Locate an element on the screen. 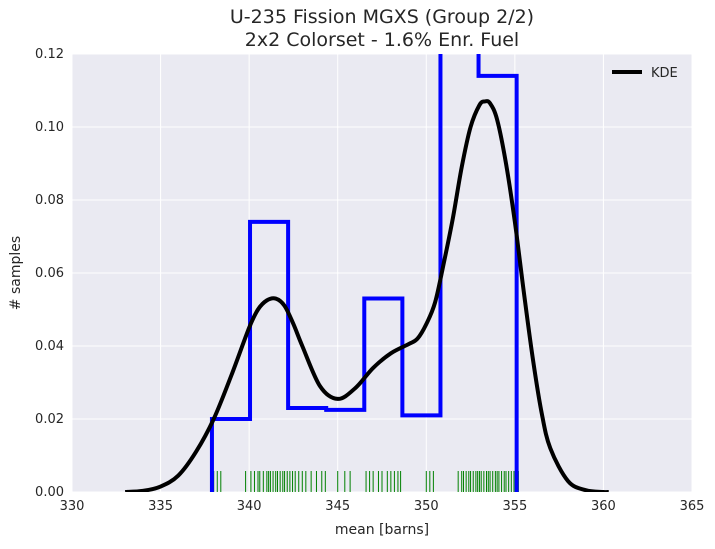  x-axis-label: mean [barns] is located at coordinates (382, 530).